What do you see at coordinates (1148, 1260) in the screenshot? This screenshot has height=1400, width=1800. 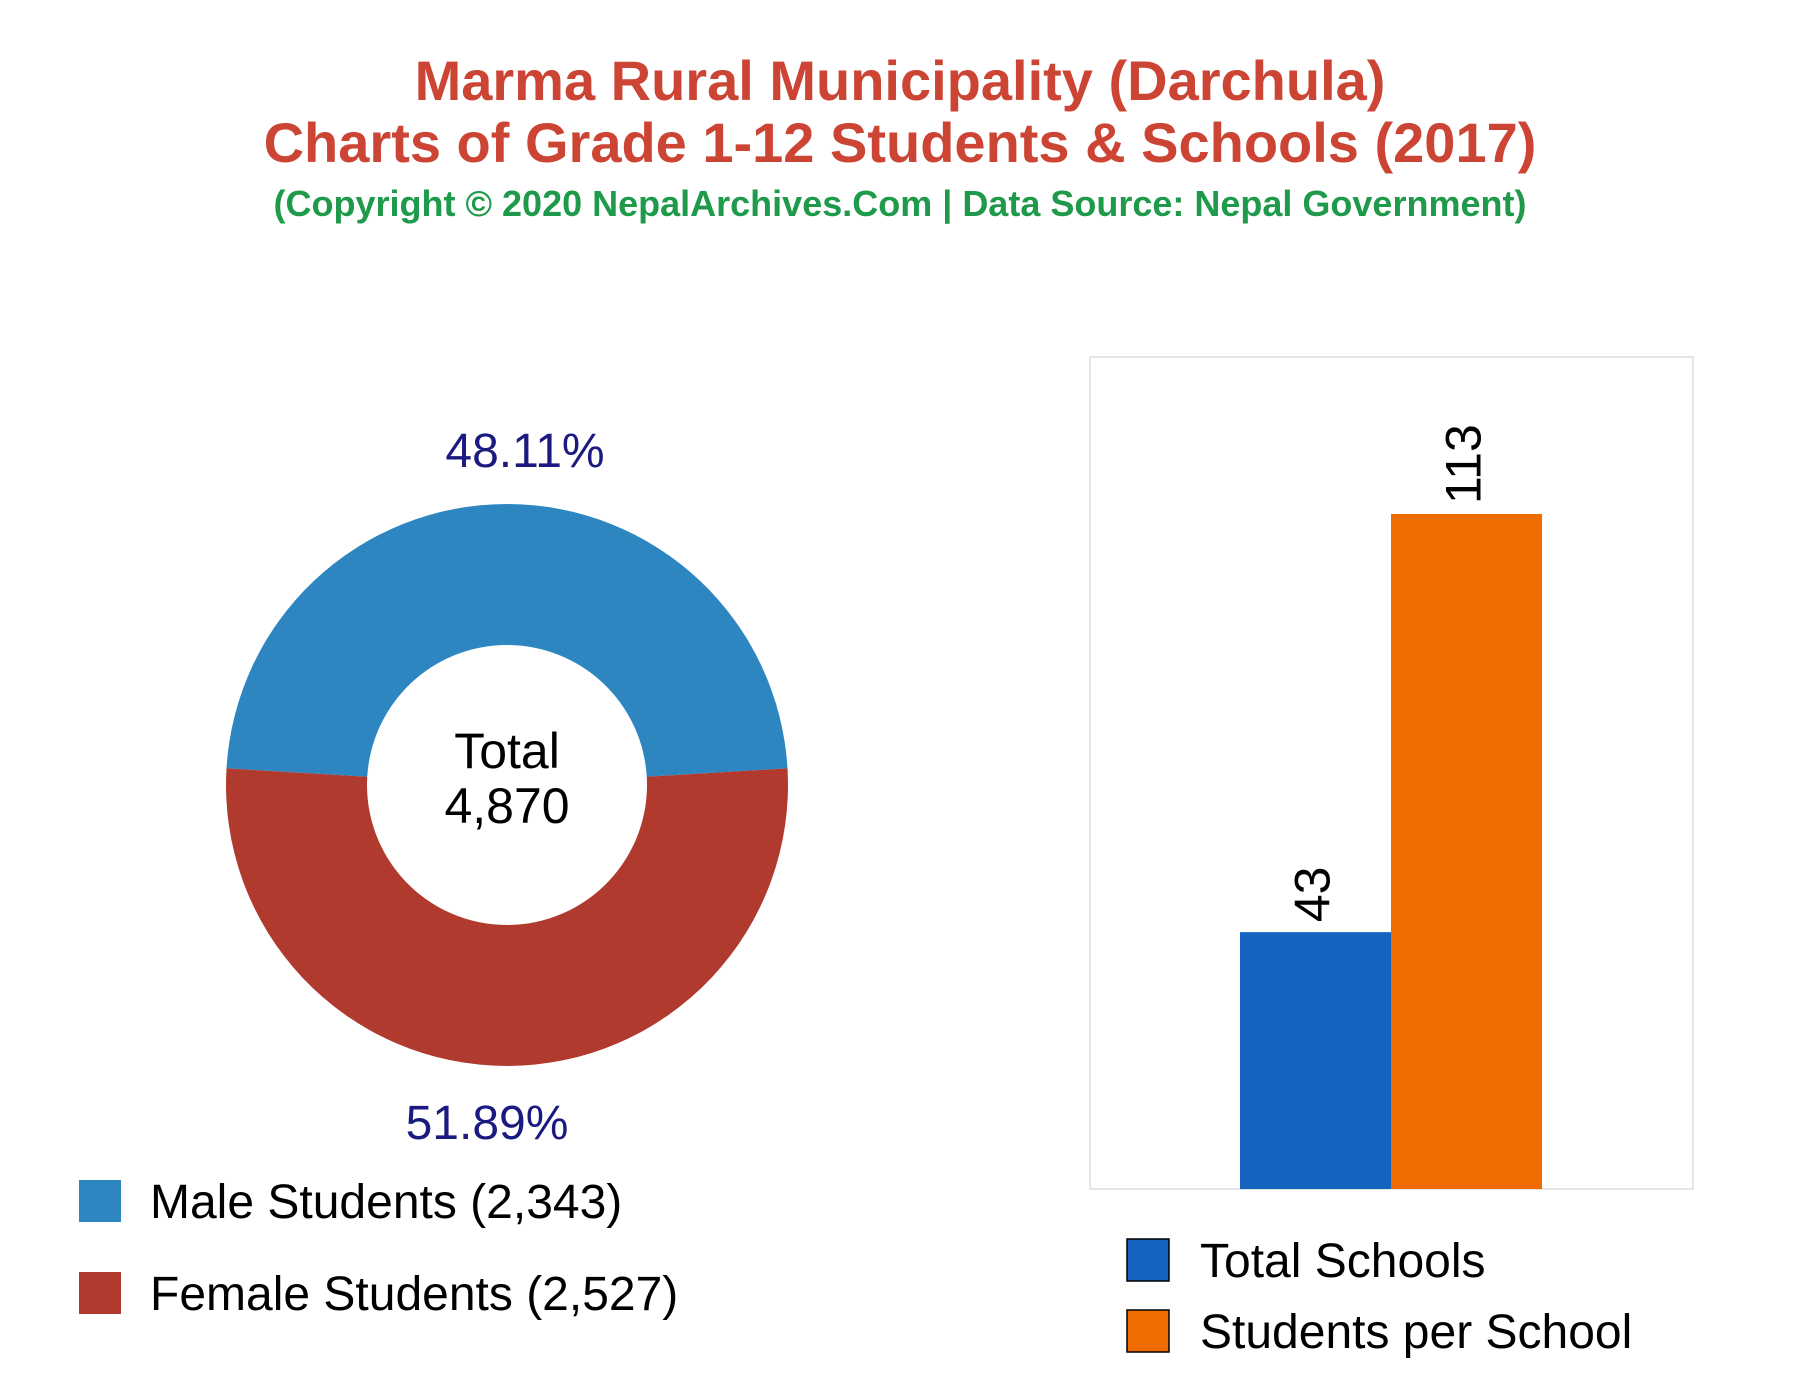 I see `legend-swatch-total-schools` at bounding box center [1148, 1260].